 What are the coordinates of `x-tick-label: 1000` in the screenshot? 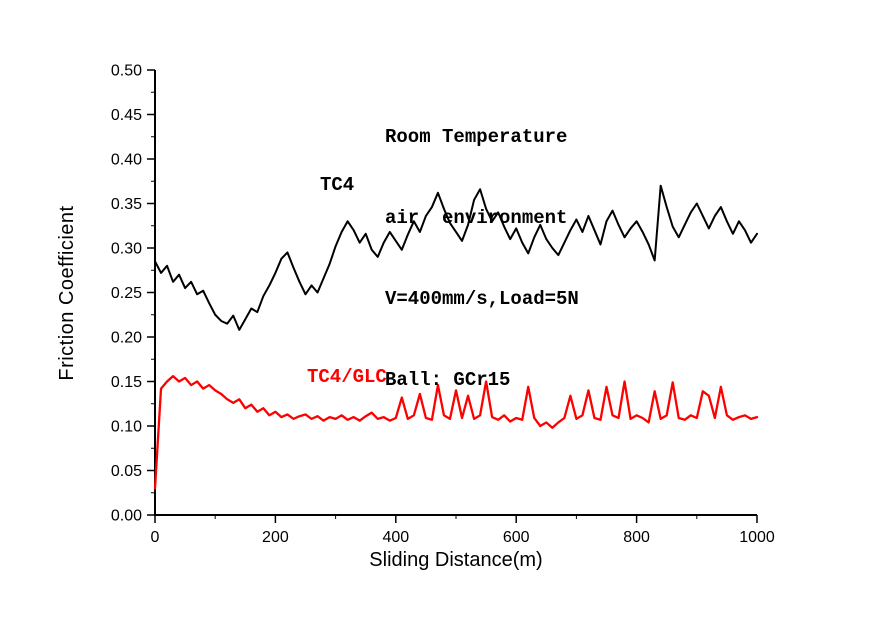 It's located at (757, 537).